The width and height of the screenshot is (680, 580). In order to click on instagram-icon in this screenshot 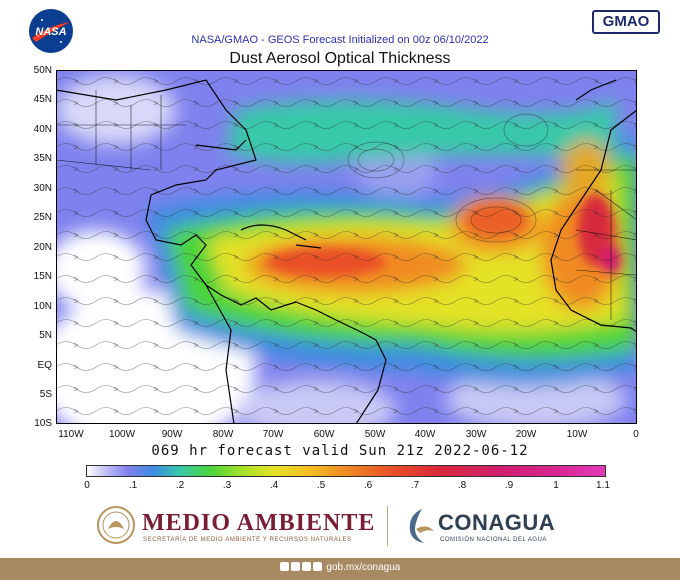, I will do `click(306, 566)`.